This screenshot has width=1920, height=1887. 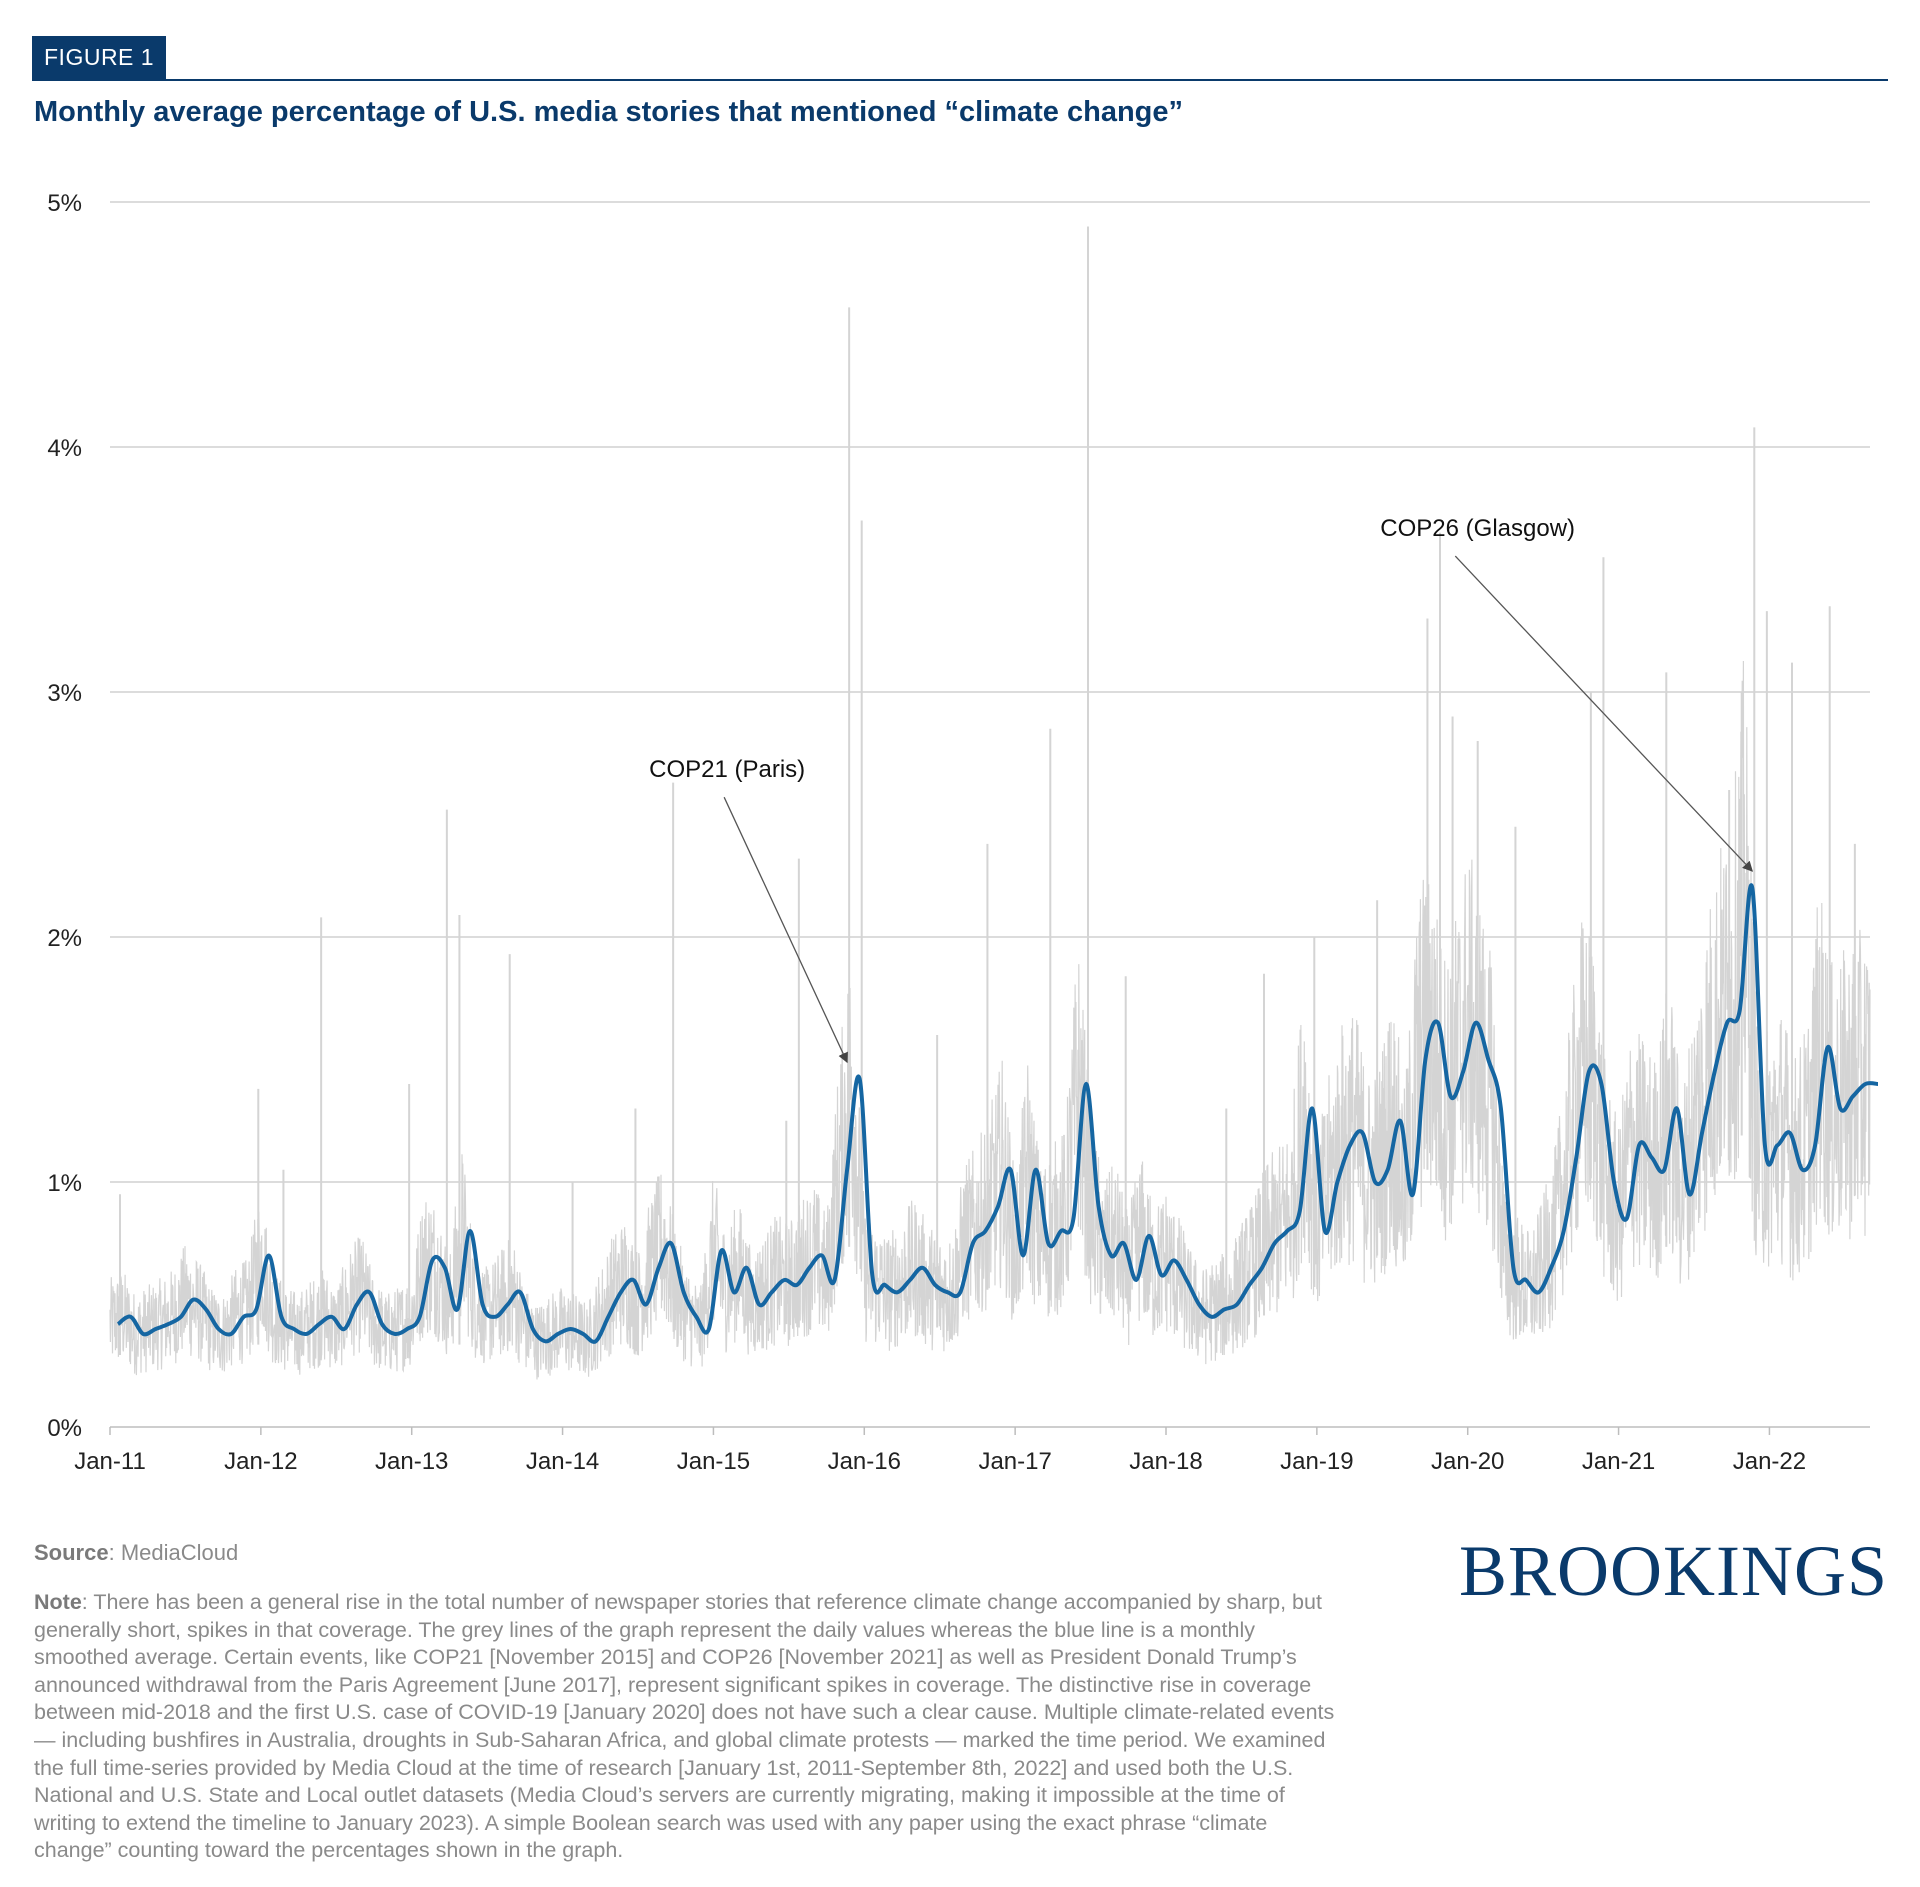 I want to click on note-label: Note, so click(x=58, y=1602).